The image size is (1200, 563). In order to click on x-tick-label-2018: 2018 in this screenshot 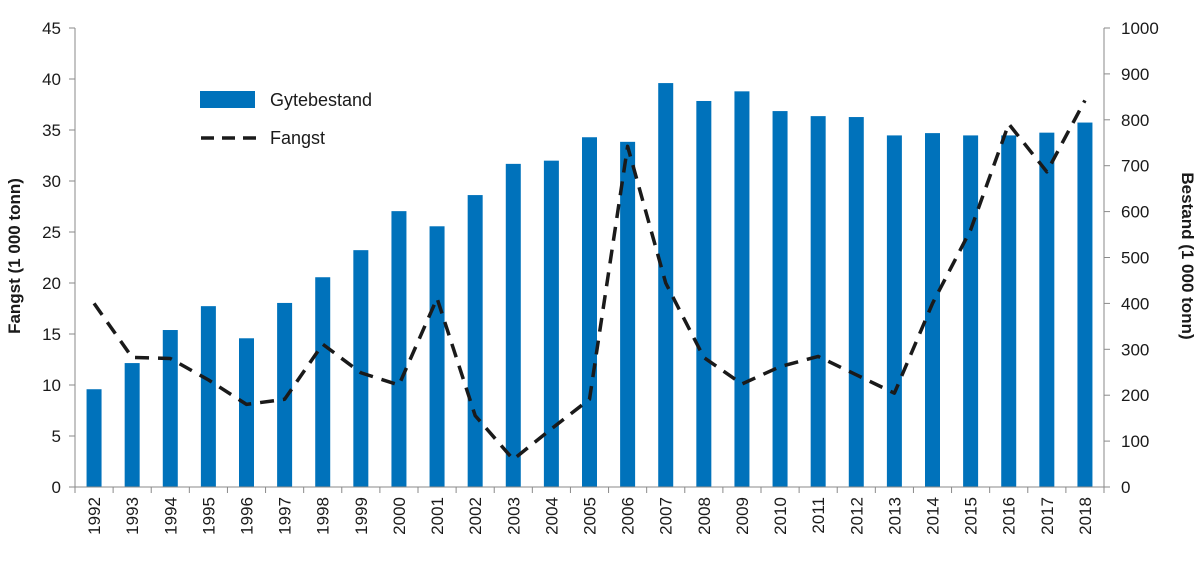, I will do `click(1085, 516)`.